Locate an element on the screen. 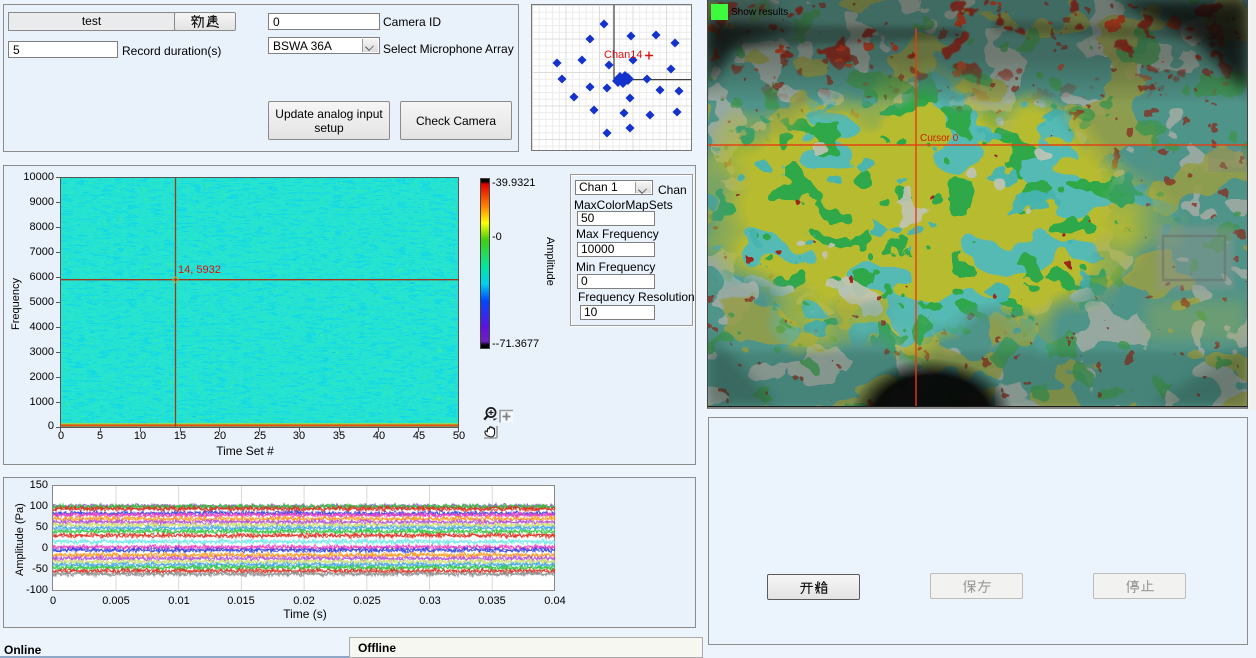 The width and height of the screenshot is (1256, 658). svg-text: Chan14 is located at coordinates (623, 55).